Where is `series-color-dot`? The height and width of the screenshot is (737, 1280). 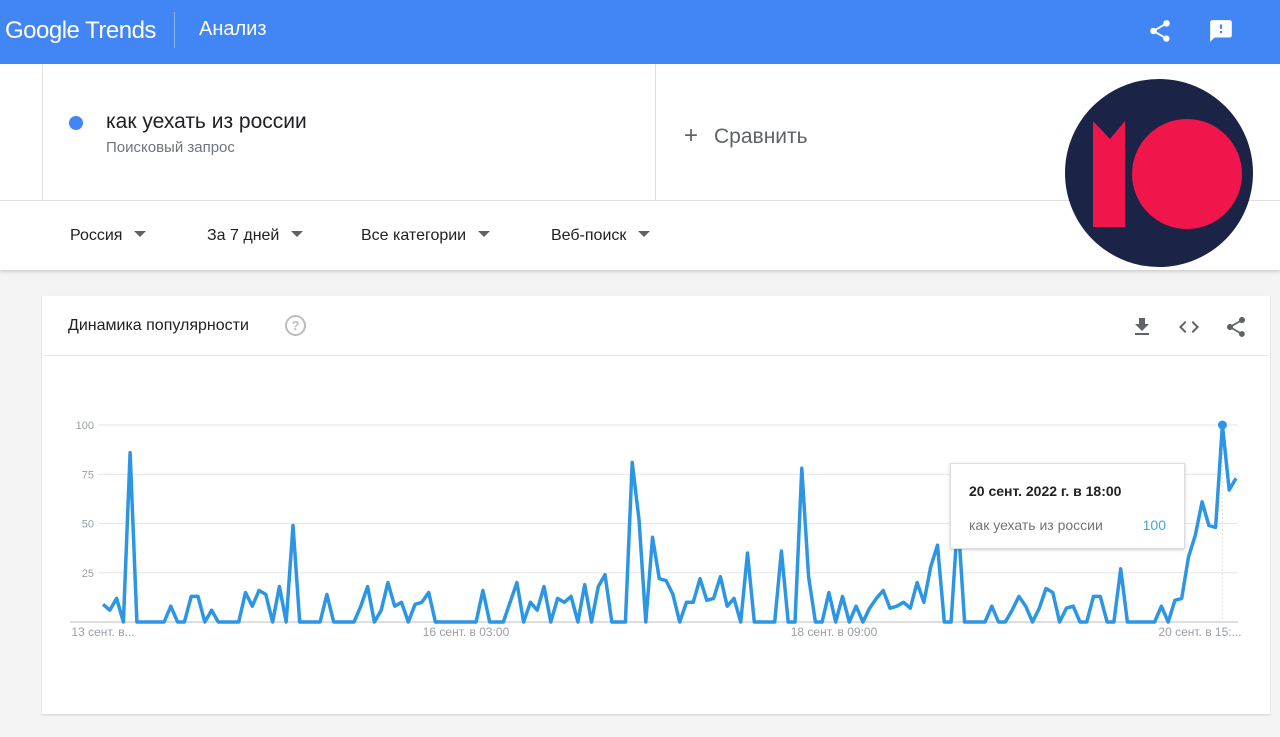
series-color-dot is located at coordinates (76, 123).